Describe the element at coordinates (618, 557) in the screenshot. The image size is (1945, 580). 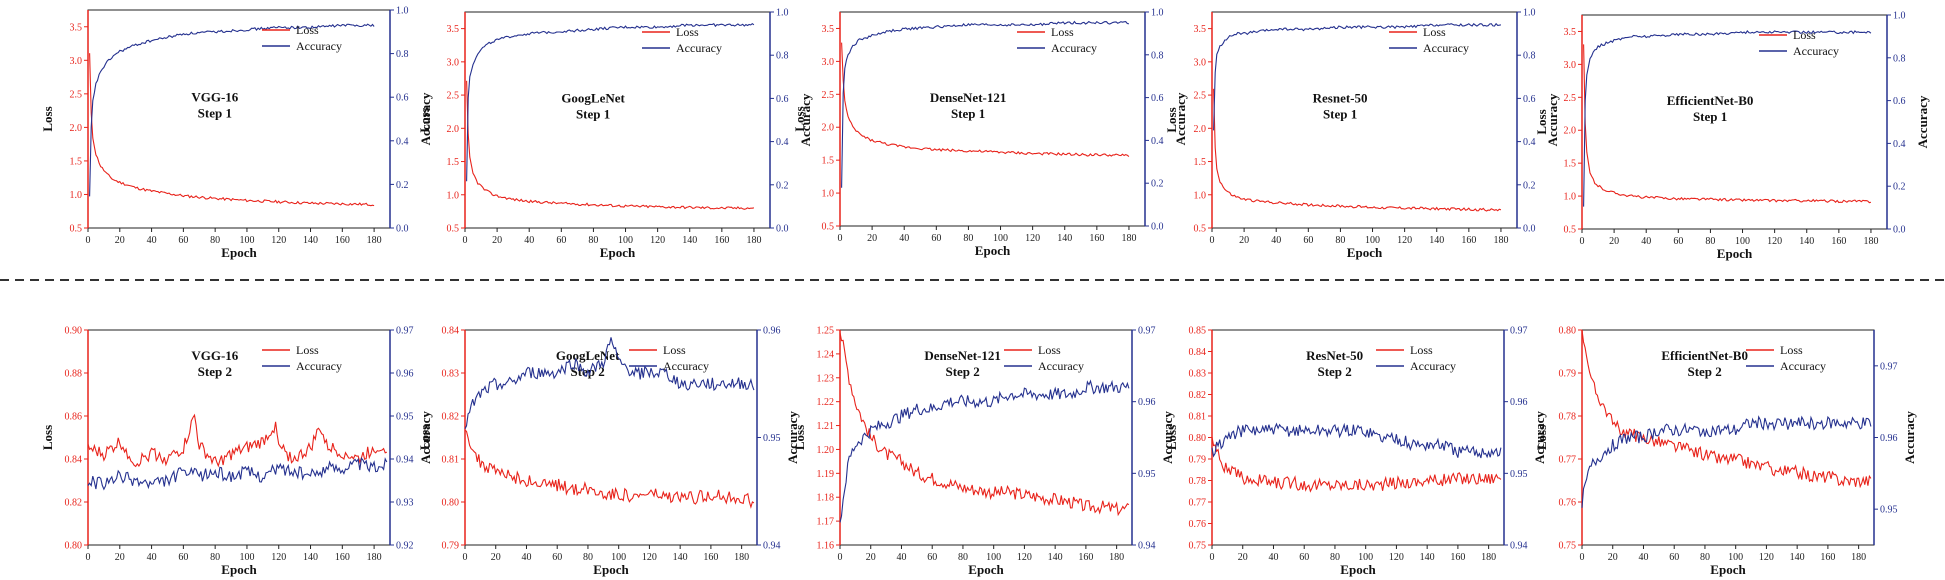
I see `x-tick-label: 100` at that location.